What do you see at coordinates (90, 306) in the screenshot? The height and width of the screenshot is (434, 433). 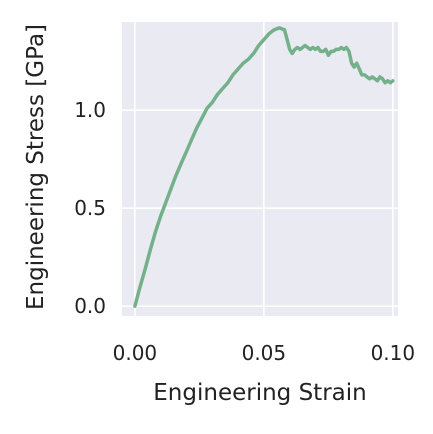 I see `y-tick-label: 0.0` at bounding box center [90, 306].